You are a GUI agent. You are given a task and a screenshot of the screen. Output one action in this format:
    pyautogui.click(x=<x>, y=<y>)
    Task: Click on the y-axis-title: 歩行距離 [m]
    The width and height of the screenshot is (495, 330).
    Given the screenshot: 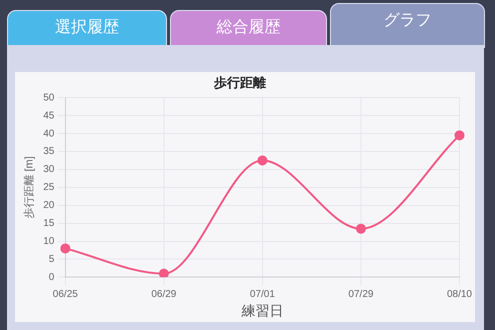 What is the action you would take?
    pyautogui.click(x=29, y=187)
    